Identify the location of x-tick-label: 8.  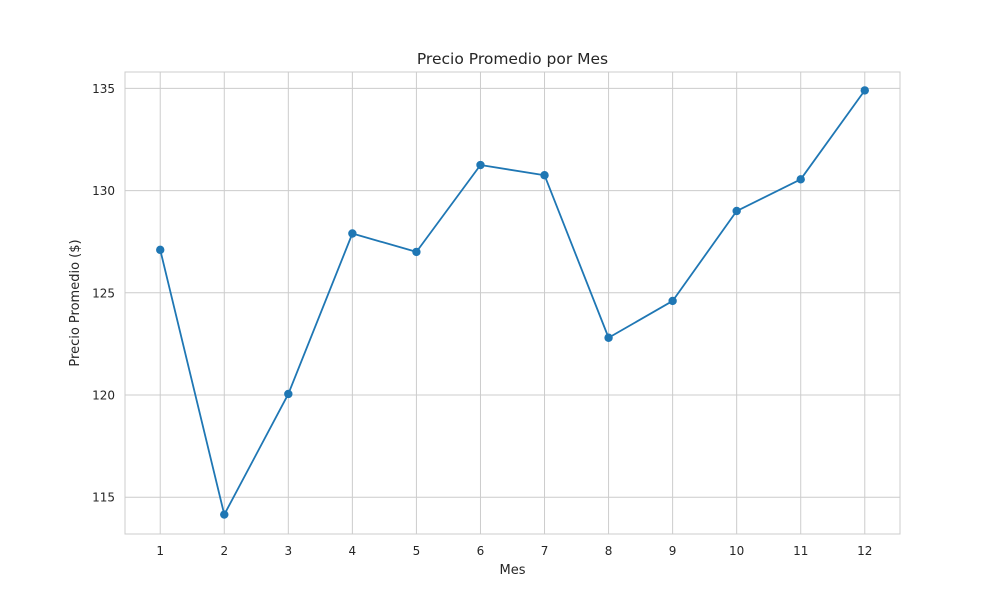
(609, 551).